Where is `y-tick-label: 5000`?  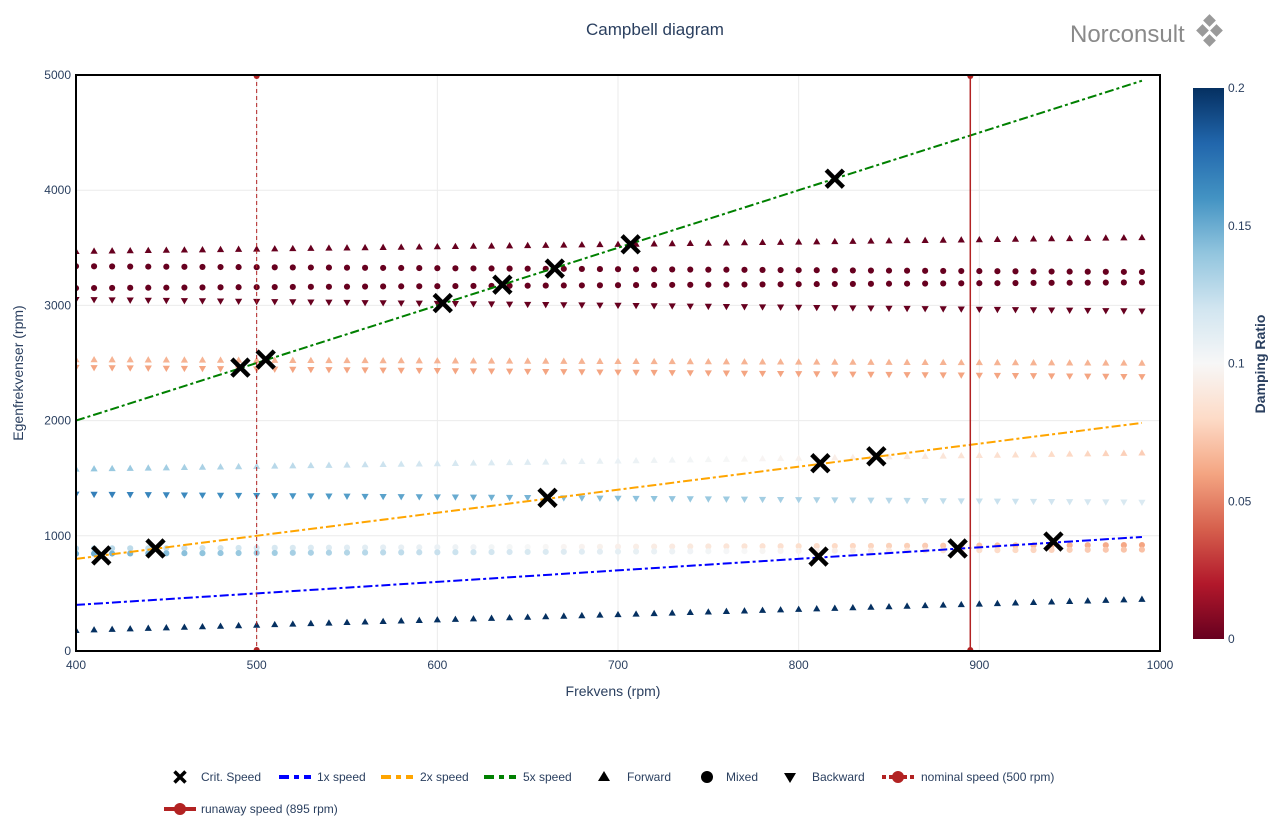
y-tick-label: 5000 is located at coordinates (57, 75).